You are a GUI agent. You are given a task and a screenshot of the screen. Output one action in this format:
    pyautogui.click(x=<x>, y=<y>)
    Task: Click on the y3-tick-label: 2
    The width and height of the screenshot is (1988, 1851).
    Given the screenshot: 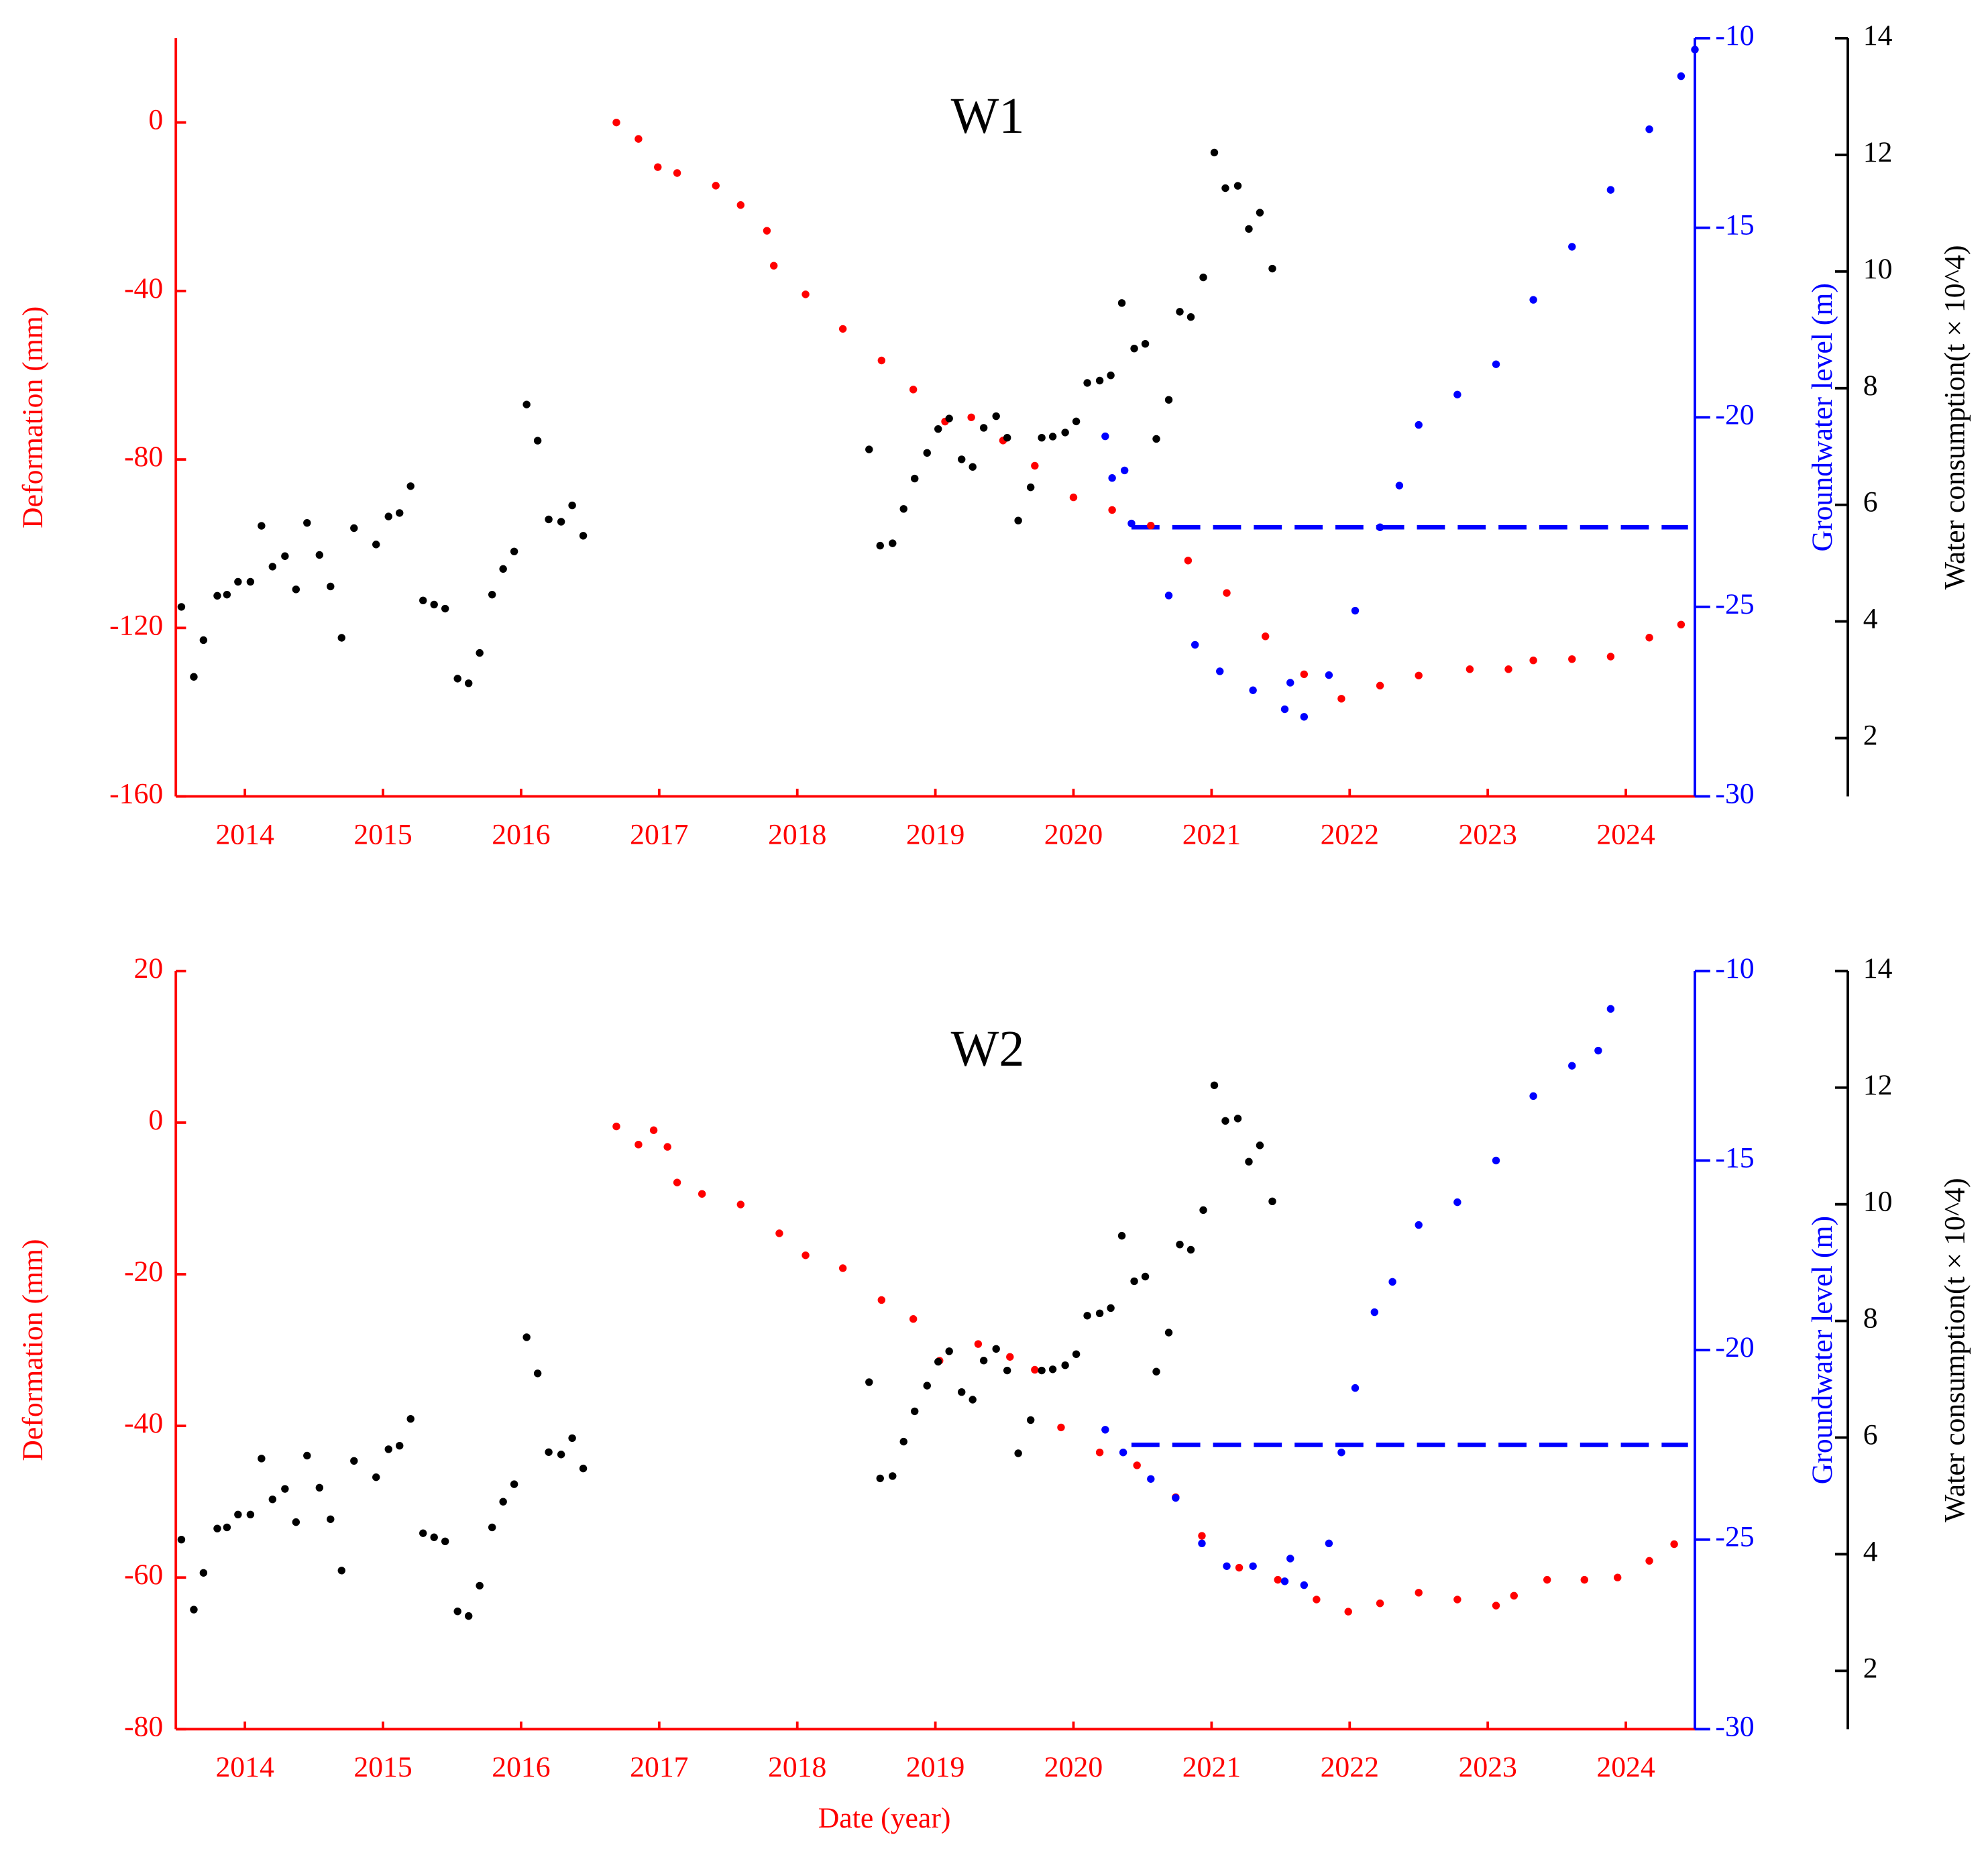 What is the action you would take?
    pyautogui.click(x=1870, y=1668)
    